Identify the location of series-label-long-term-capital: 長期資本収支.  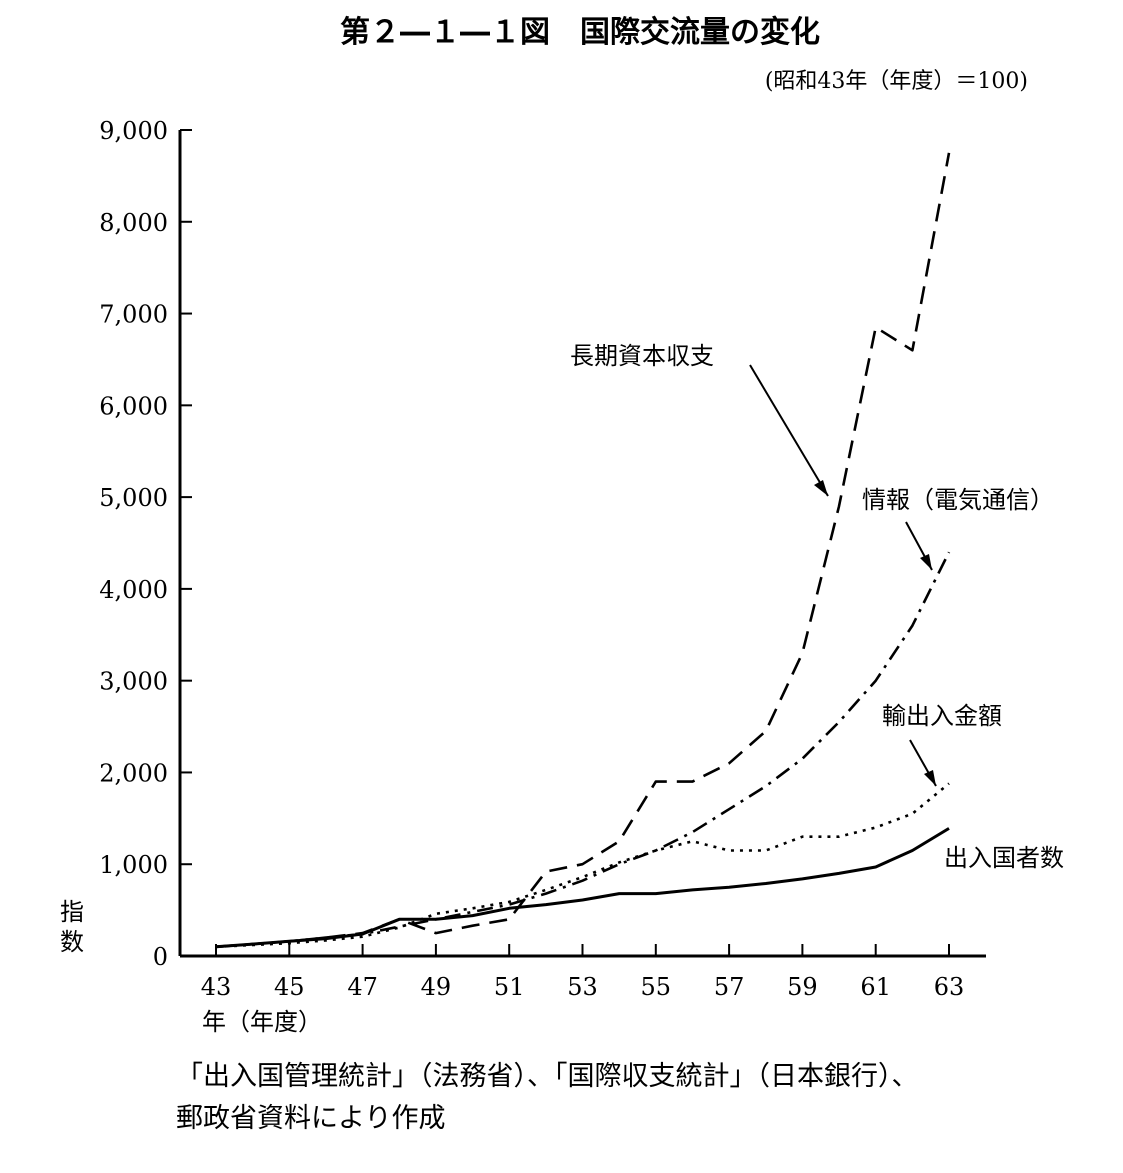
(642, 356).